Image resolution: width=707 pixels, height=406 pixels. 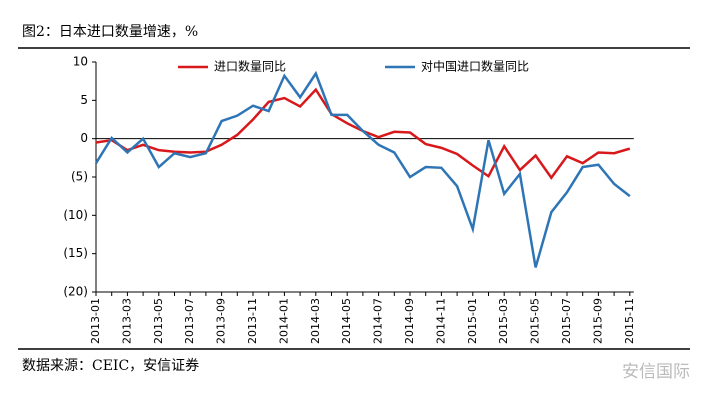 What do you see at coordinates (597, 321) in the screenshot?
I see `x-tick-label: 2015-09` at bounding box center [597, 321].